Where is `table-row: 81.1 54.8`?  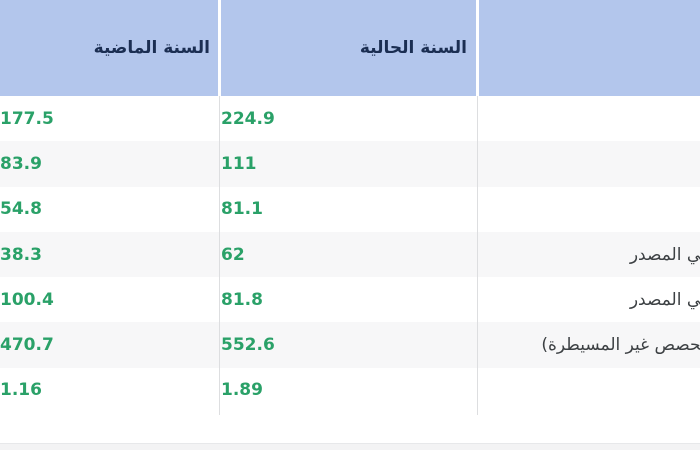 table-row: 81.1 54.8 is located at coordinates (350, 209).